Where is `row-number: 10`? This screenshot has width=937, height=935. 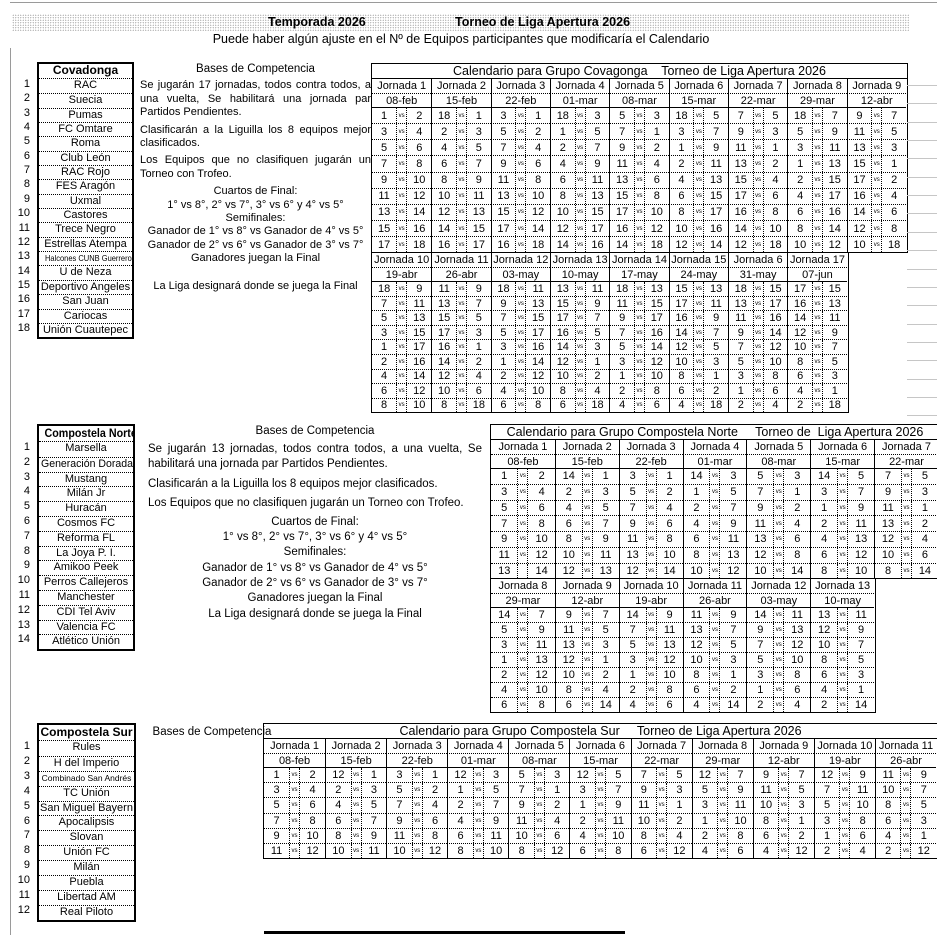
row-number: 10 is located at coordinates (23, 880).